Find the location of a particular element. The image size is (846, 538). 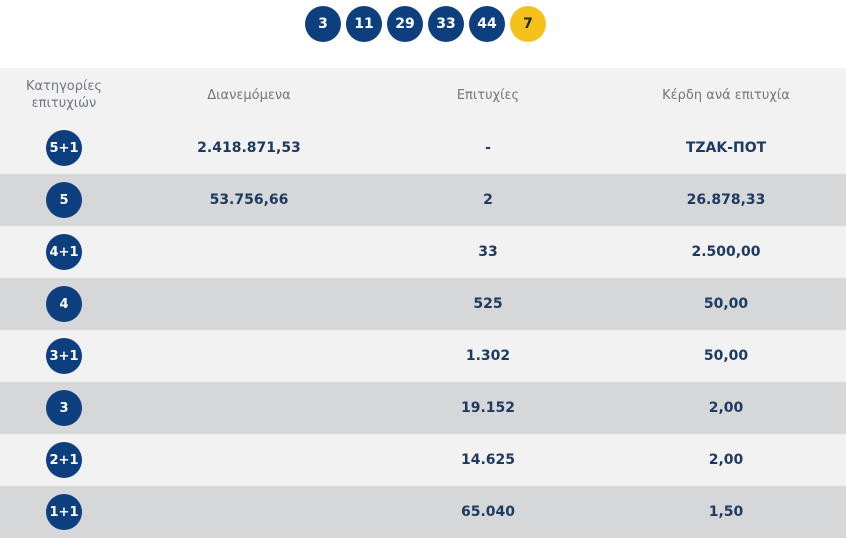

category-badge: 5+1 is located at coordinates (64, 148).